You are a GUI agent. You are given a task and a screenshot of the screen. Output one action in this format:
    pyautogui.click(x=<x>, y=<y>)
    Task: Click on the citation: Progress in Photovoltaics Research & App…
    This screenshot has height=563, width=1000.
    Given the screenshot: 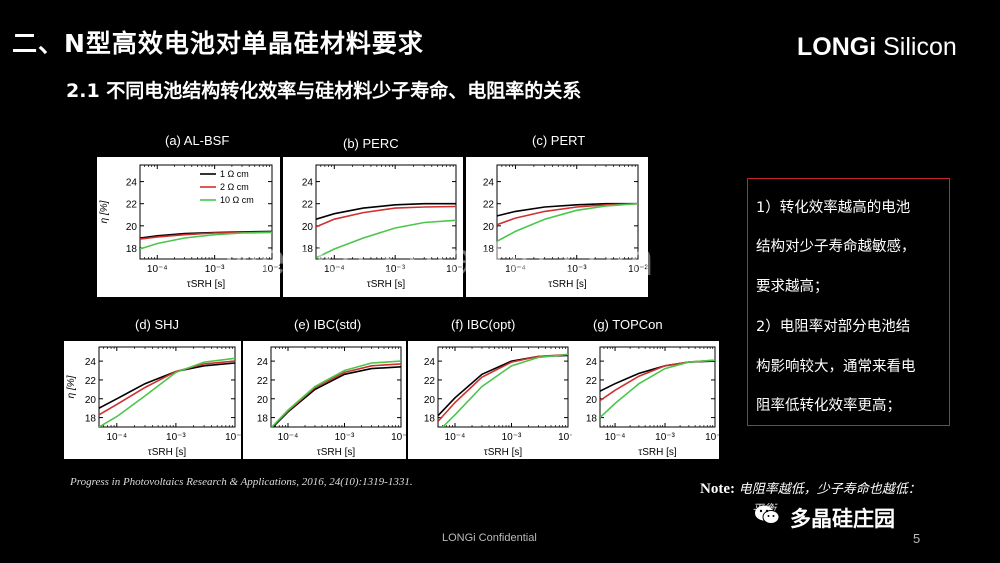 What is the action you would take?
    pyautogui.click(x=241, y=482)
    